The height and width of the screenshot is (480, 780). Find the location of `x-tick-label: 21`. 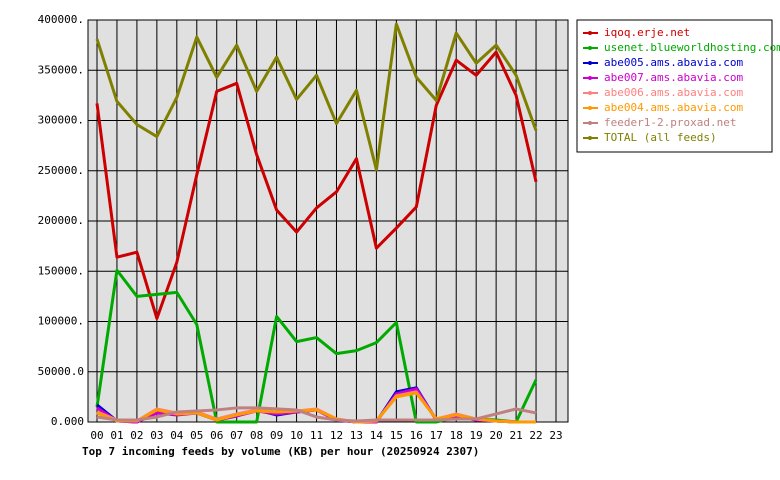

x-tick-label: 21 is located at coordinates (515, 435).